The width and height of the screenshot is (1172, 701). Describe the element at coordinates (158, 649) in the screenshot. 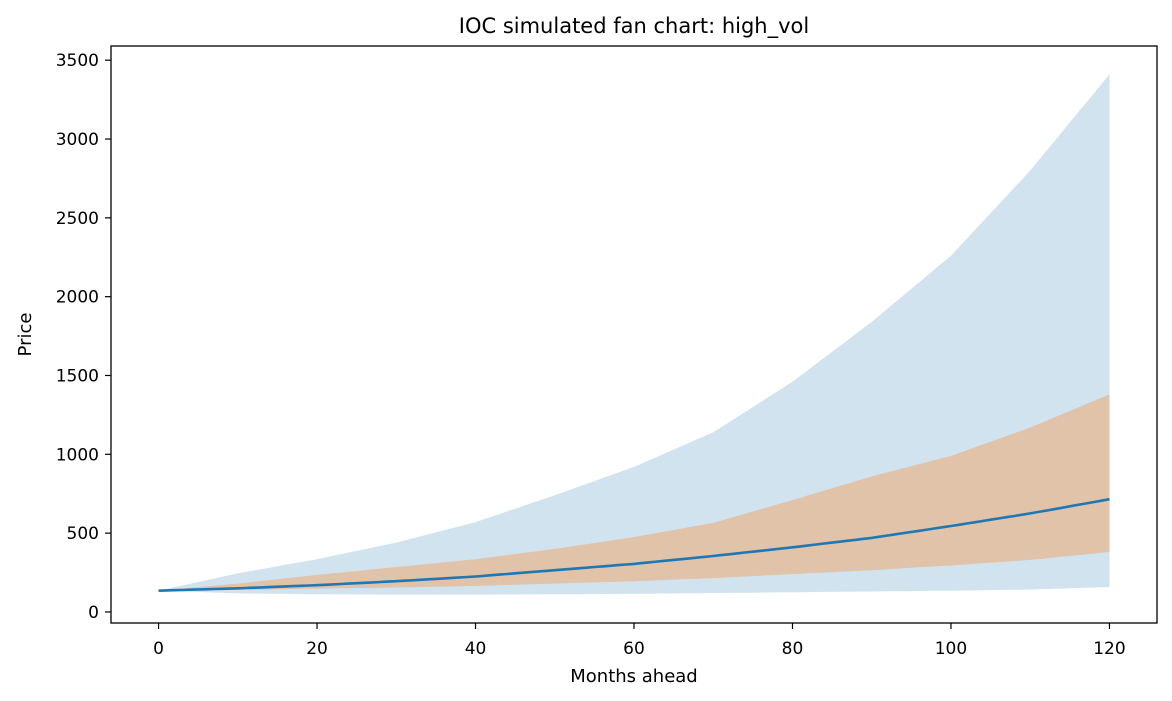

I see `x-tick-label: 0` at that location.